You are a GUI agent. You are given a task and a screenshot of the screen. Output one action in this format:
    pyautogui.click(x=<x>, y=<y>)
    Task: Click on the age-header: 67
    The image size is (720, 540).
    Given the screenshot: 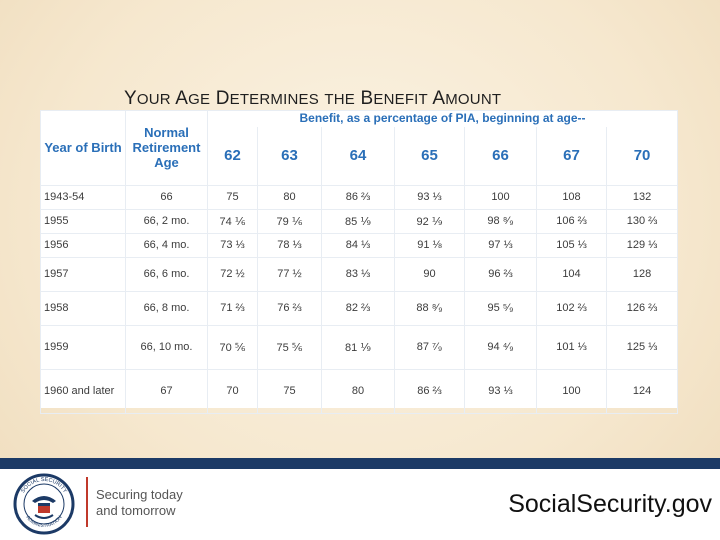 What is the action you would take?
    pyautogui.click(x=571, y=156)
    